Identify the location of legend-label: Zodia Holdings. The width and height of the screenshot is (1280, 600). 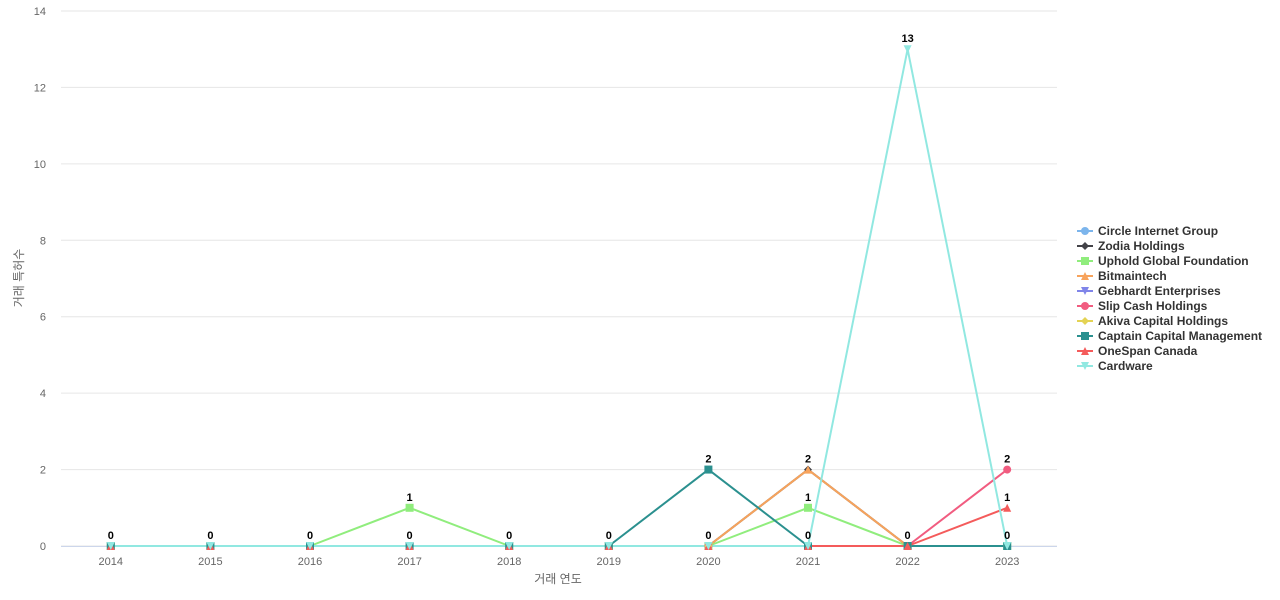
(1141, 246).